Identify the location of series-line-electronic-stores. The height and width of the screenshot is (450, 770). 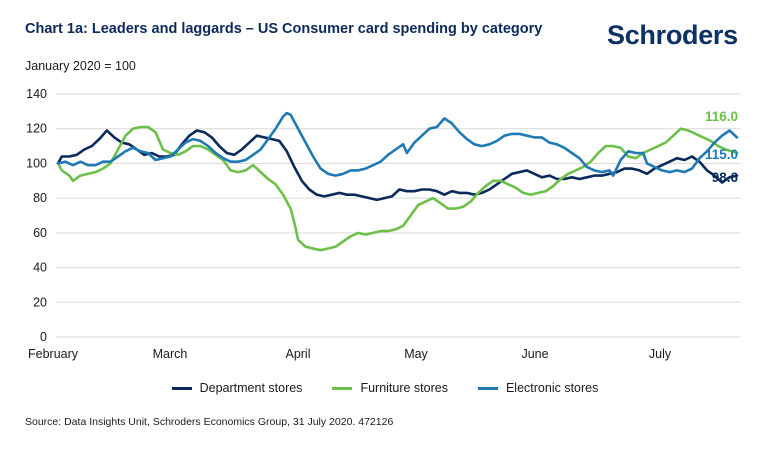
(397, 144).